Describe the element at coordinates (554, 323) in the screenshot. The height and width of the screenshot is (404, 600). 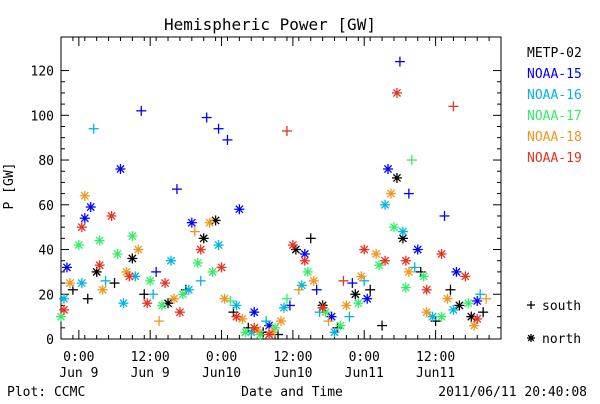
I see `marker-legend: south north` at that location.